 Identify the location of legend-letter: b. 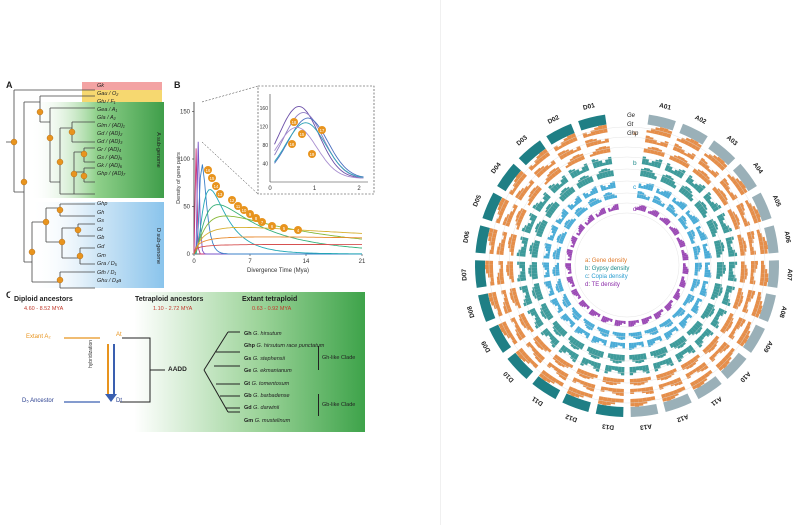
(587, 269).